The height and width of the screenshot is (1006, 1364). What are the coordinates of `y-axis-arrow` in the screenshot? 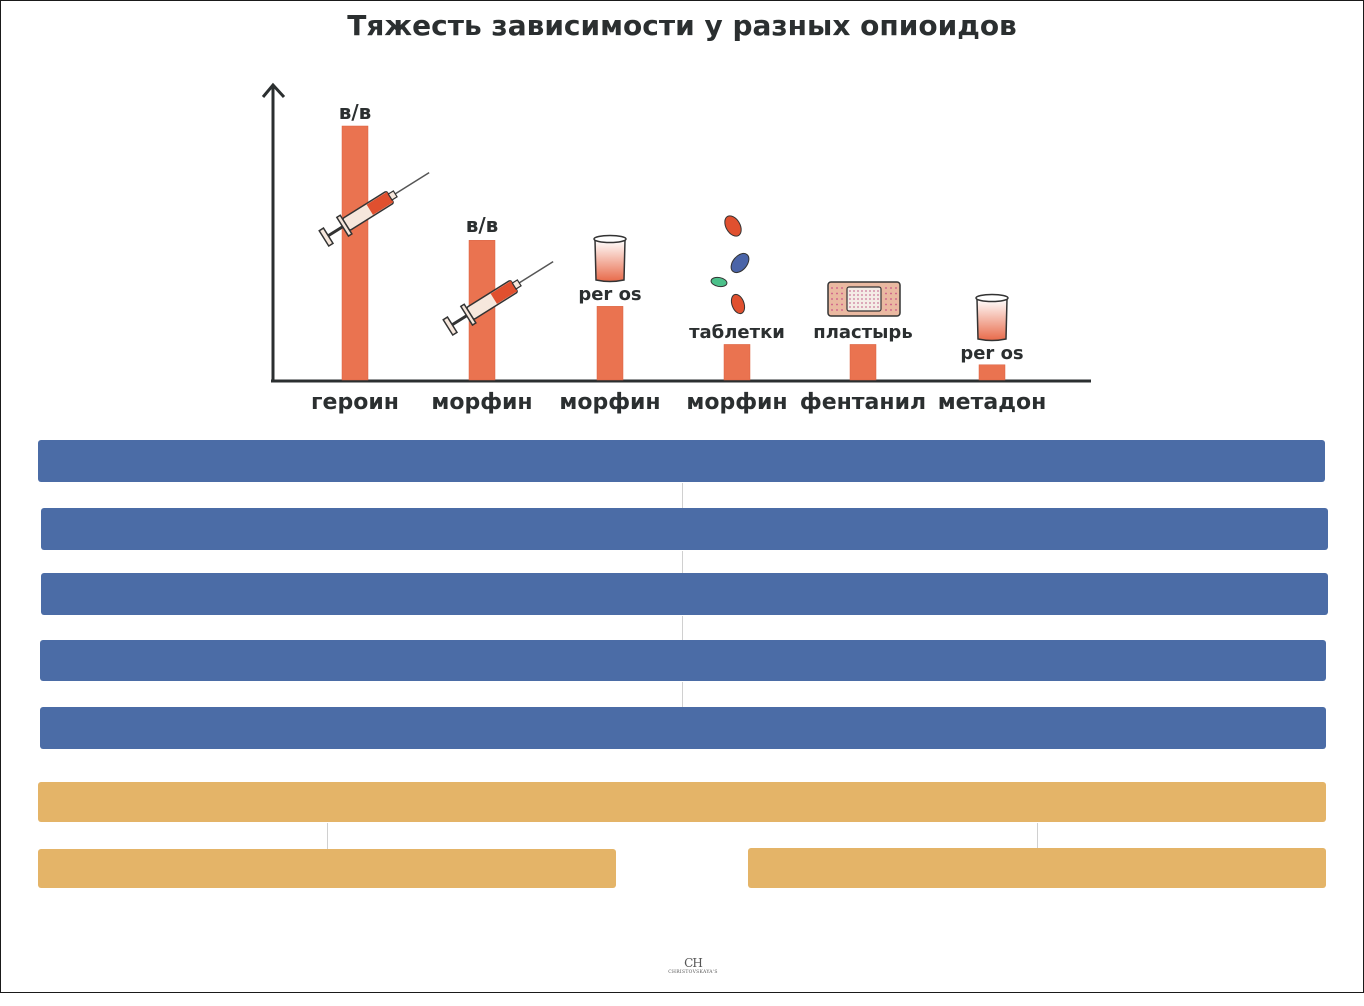 It's located at (273, 90).